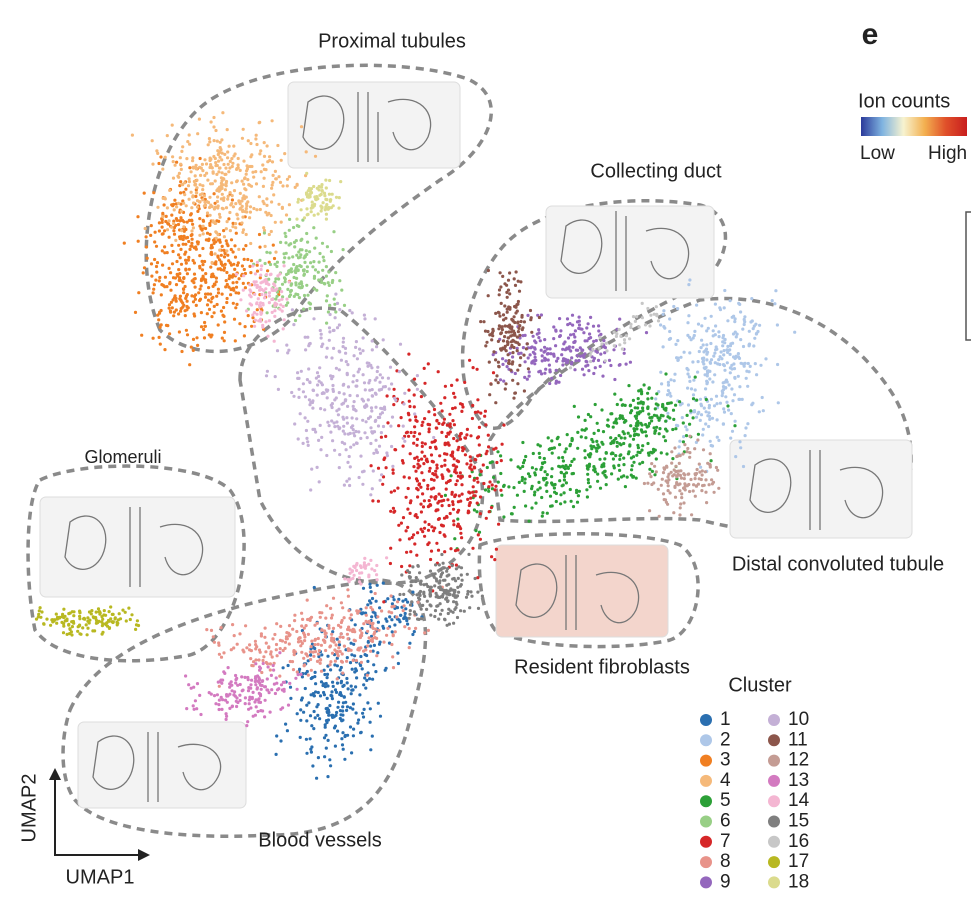 This screenshot has width=971, height=911. Describe the element at coordinates (319, 840) in the screenshot. I see `region-label: Blood vessels` at that location.